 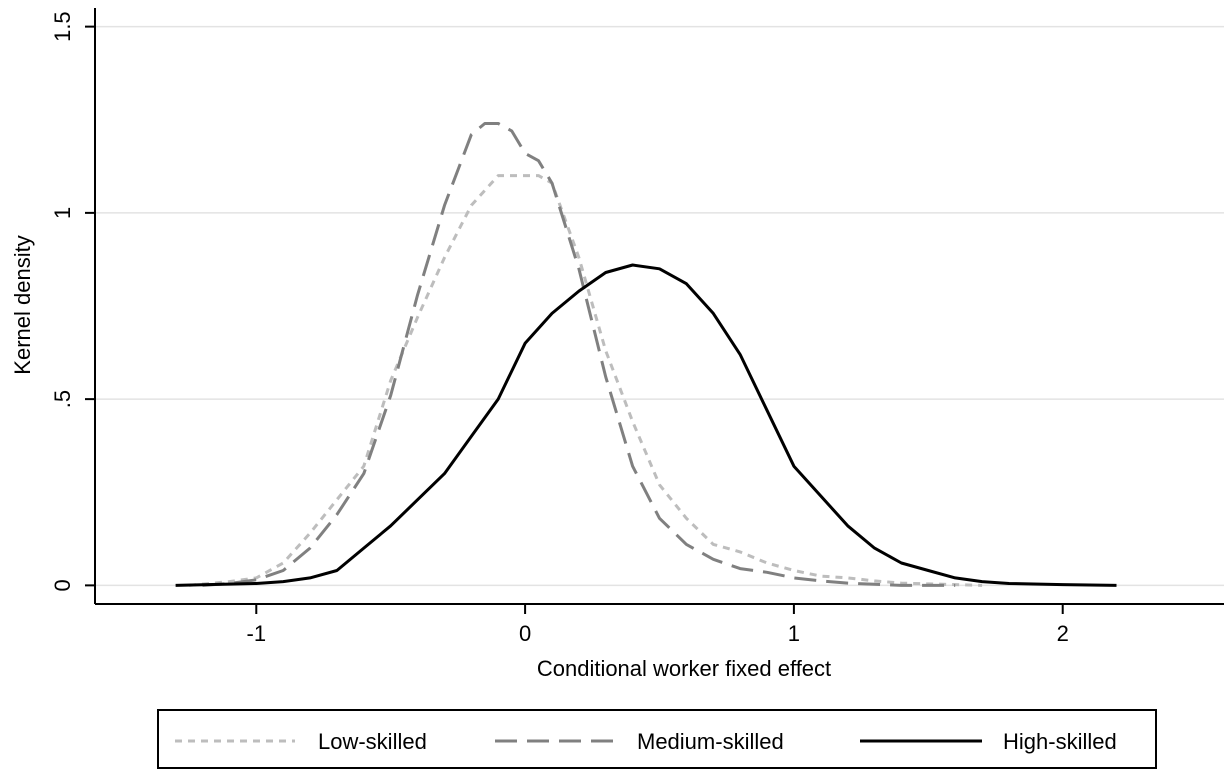 What do you see at coordinates (62, 213) in the screenshot?
I see `y-tick-label: 1` at bounding box center [62, 213].